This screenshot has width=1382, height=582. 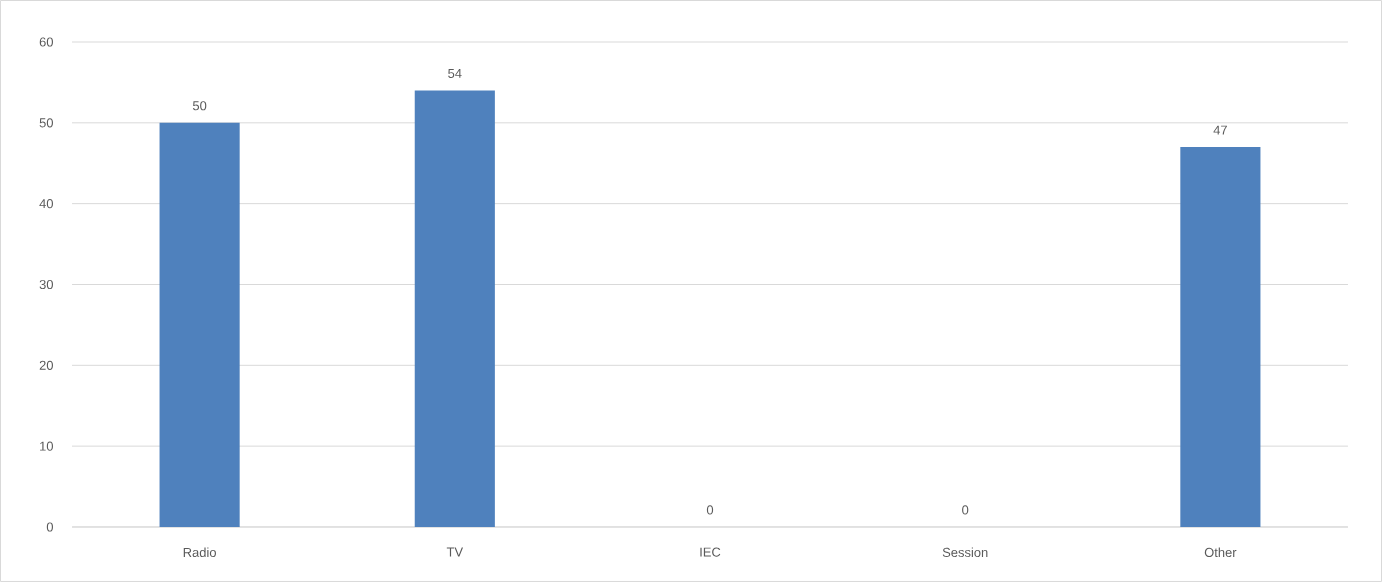 I want to click on x-tick-label: TV, so click(x=455, y=552).